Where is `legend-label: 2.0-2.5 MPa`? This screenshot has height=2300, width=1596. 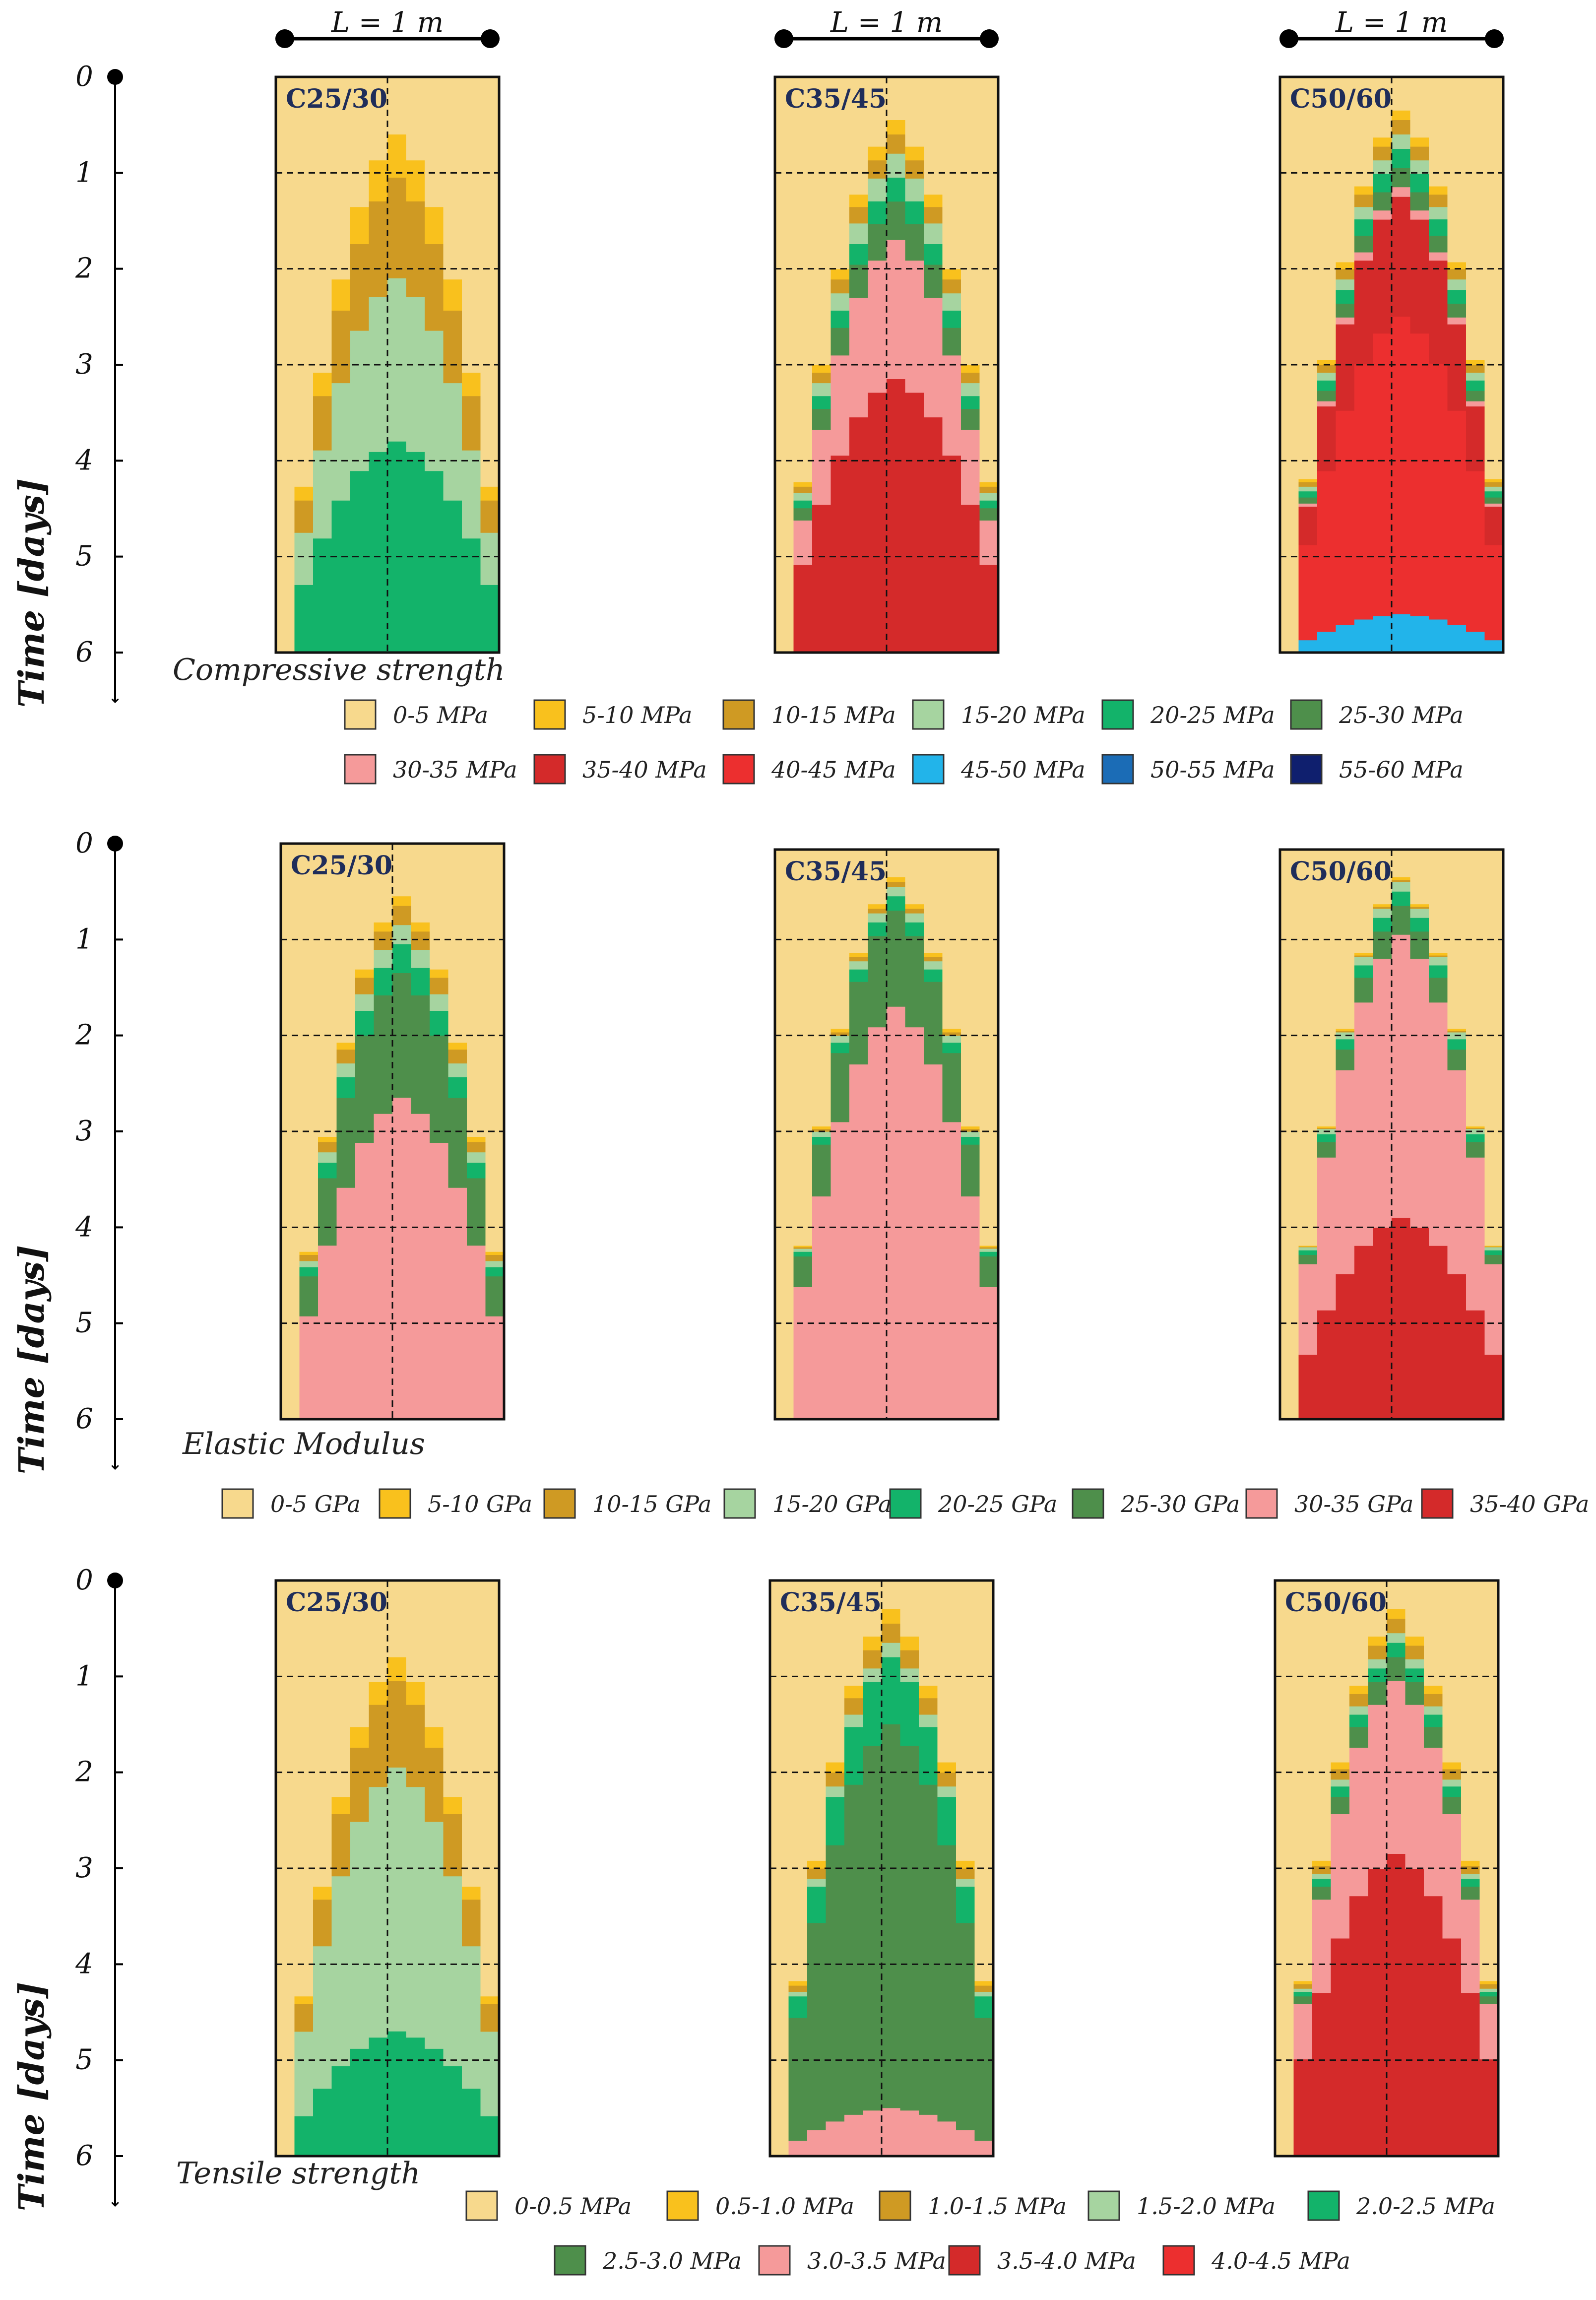 legend-label: 2.0-2.5 MPa is located at coordinates (1425, 2206).